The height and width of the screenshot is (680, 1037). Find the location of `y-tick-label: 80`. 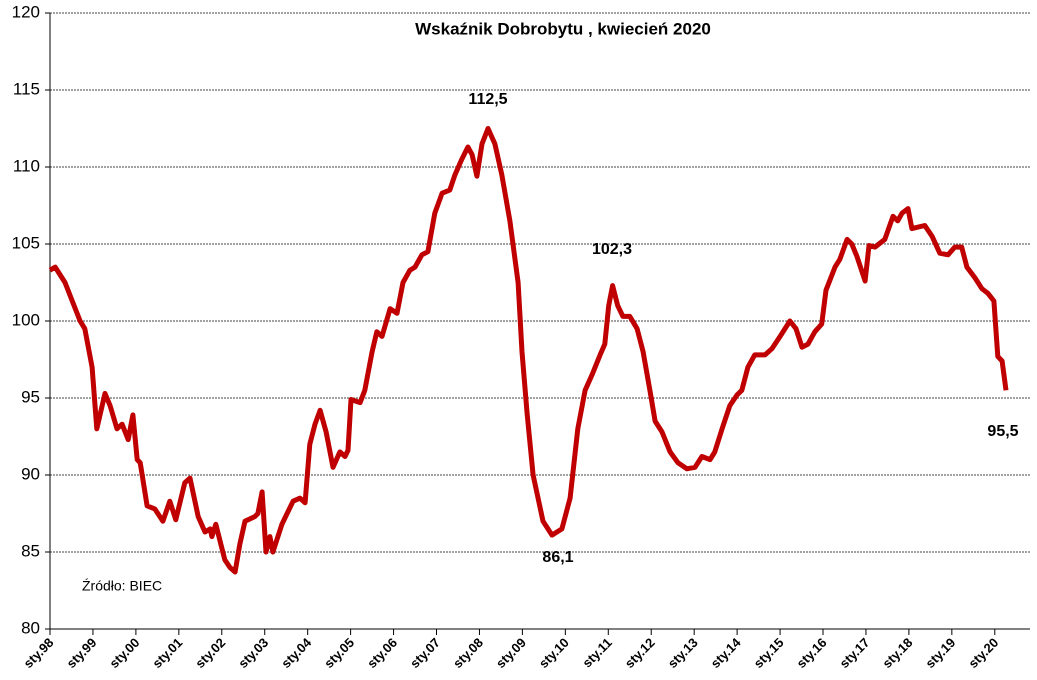

y-tick-label: 80 is located at coordinates (30, 627).